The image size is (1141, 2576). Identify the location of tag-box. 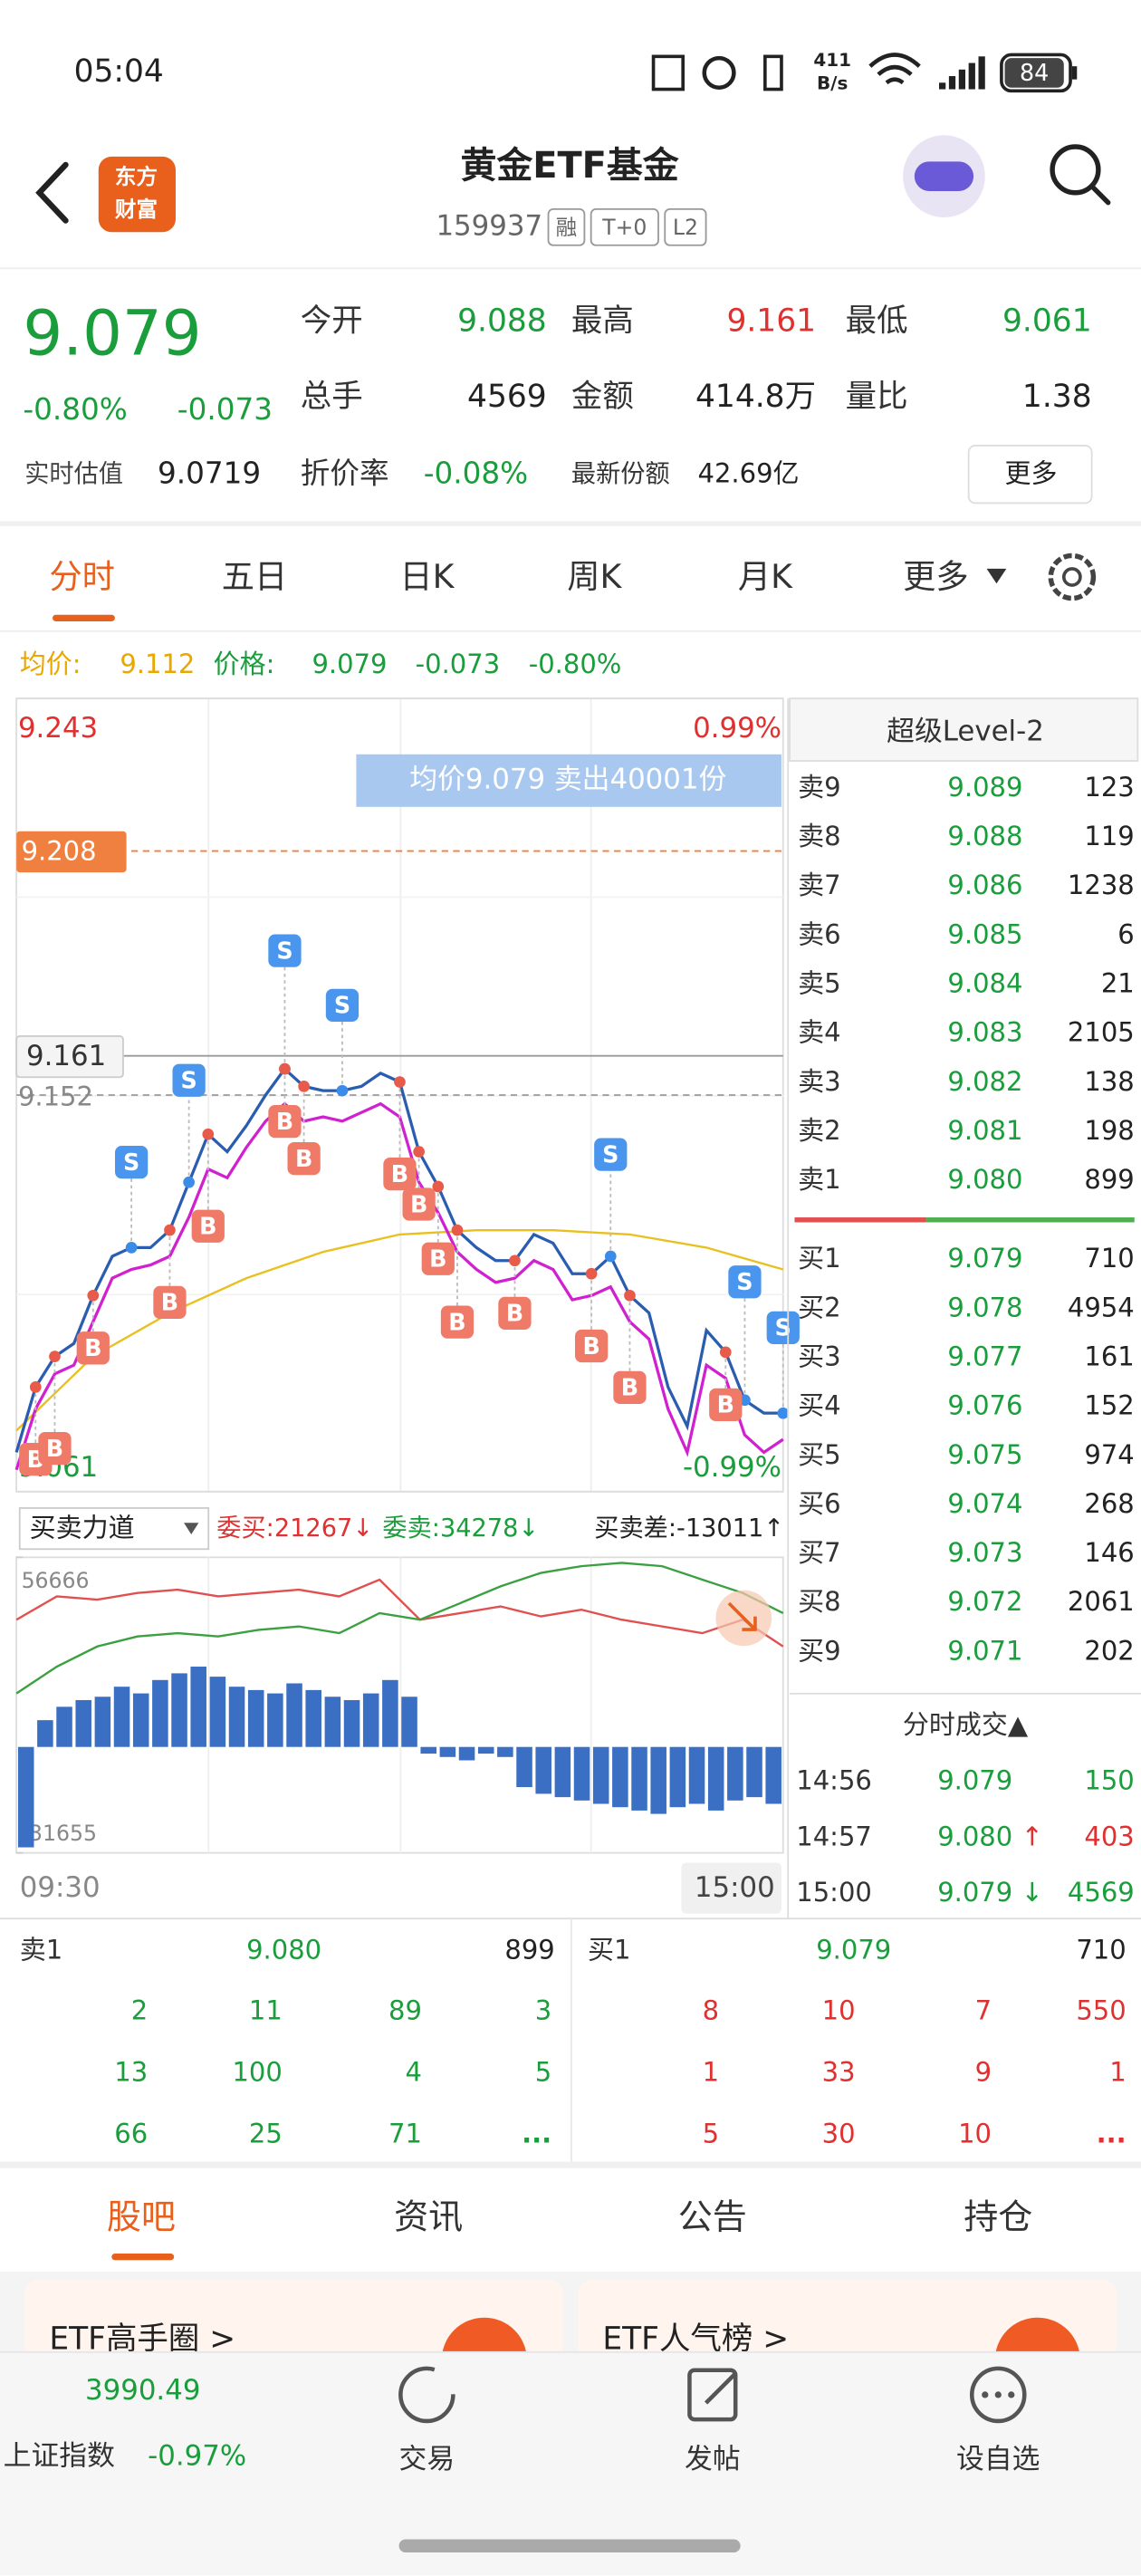
(624, 226).